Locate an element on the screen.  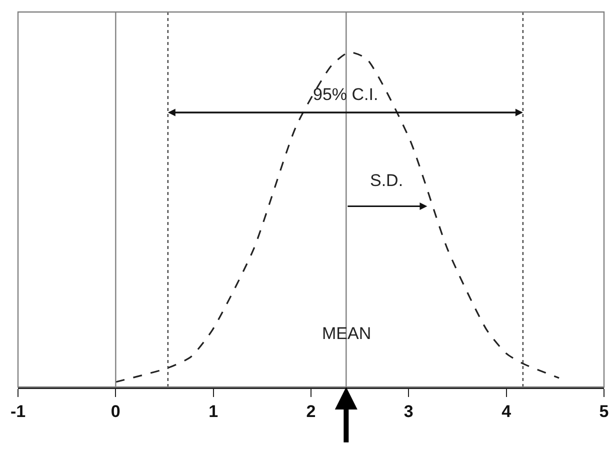
x-tick-label: 3 is located at coordinates (409, 412).